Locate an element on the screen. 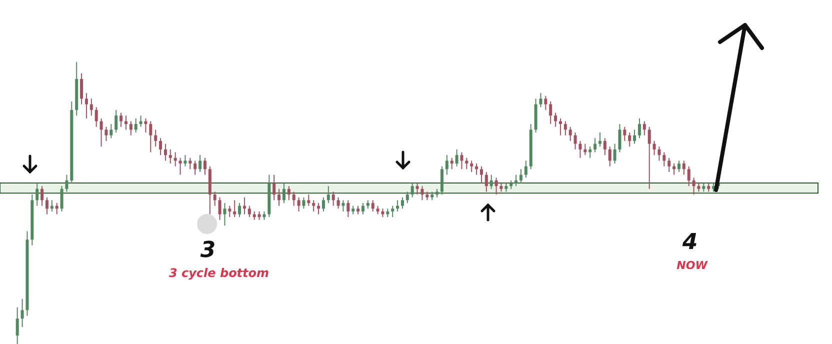 The height and width of the screenshot is (344, 832). annotation: 3 is located at coordinates (208, 250).